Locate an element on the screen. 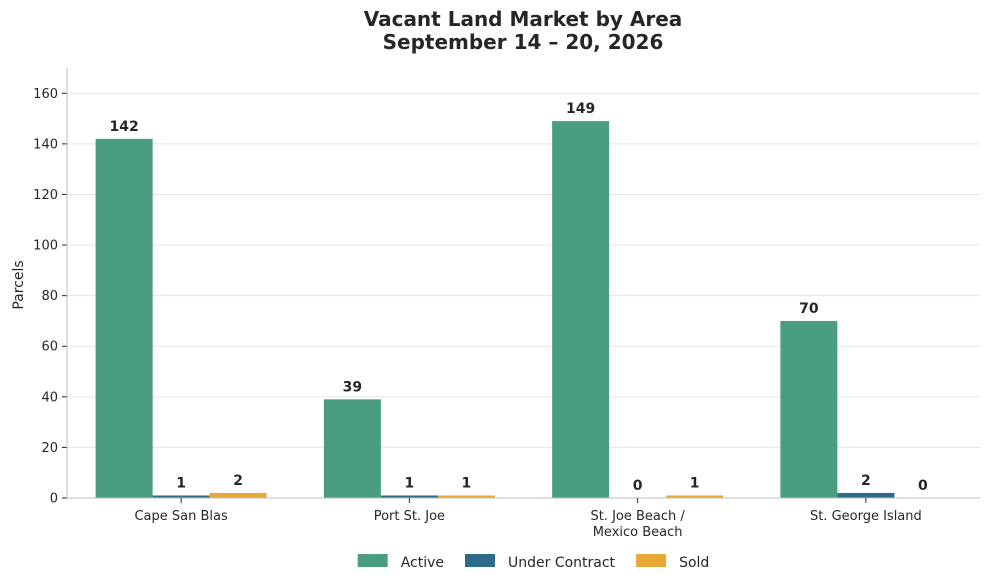 The height and width of the screenshot is (586, 989). y-tick-label: 40 is located at coordinates (49, 397).